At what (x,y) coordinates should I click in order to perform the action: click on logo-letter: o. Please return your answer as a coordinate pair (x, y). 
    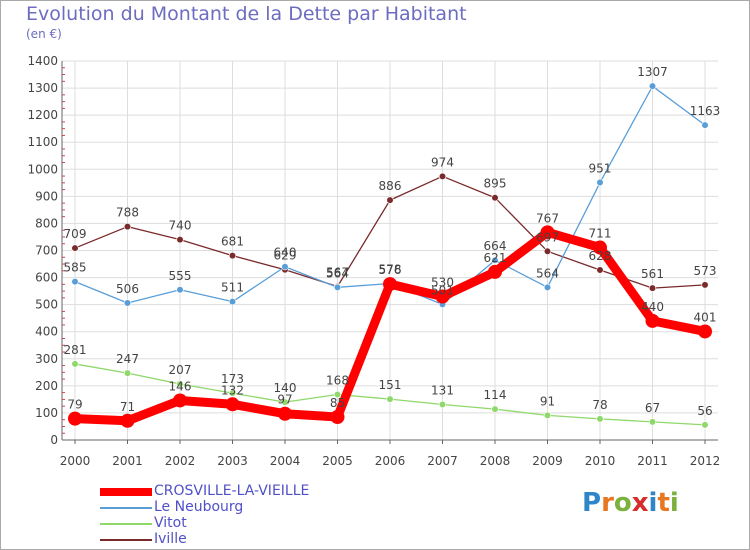
    Looking at the image, I should click on (622, 503).